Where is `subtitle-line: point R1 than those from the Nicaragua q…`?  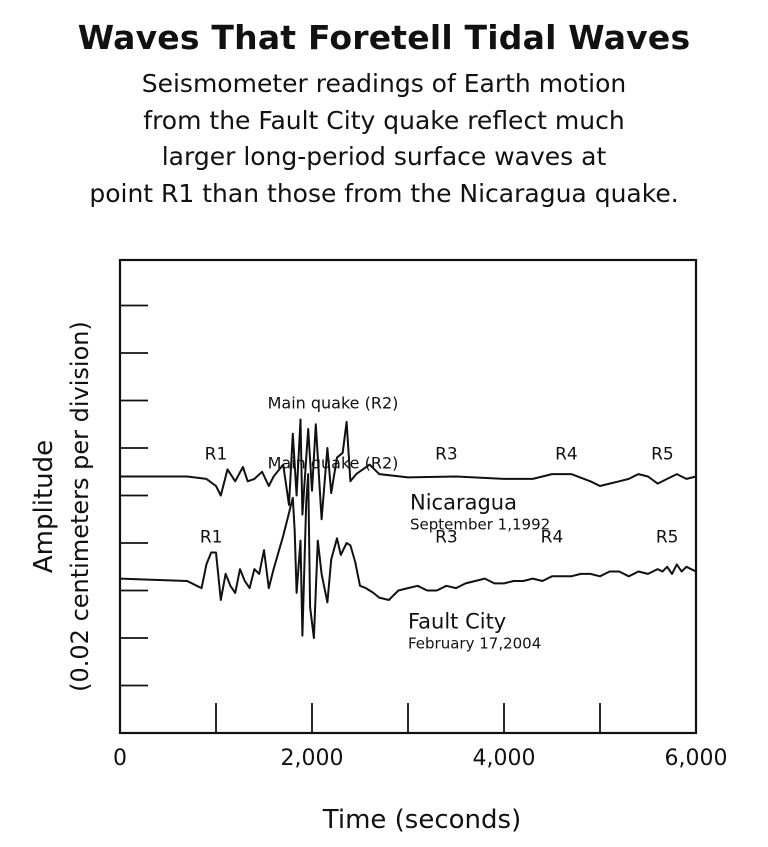
subtitle-line: point R1 than those from the Nicaragua q… is located at coordinates (384, 193).